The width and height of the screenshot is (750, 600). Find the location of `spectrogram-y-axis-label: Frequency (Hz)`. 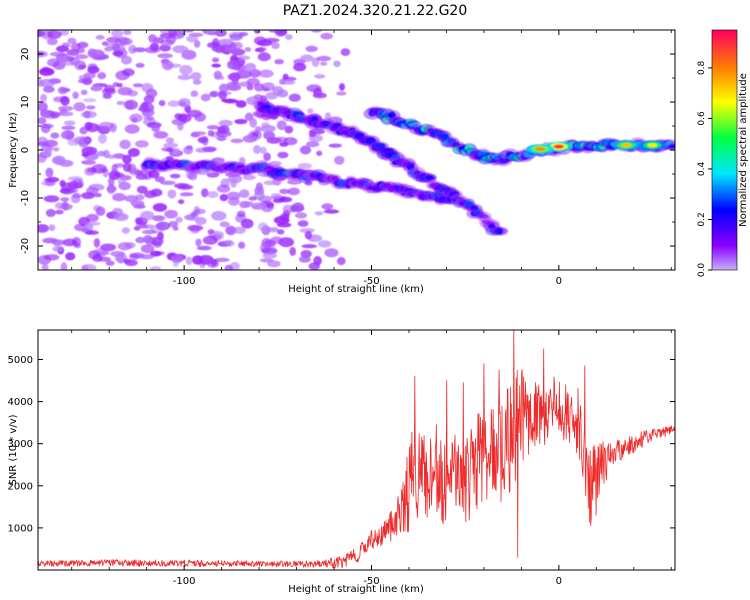

spectrogram-y-axis-label: Frequency (Hz) is located at coordinates (13, 150).